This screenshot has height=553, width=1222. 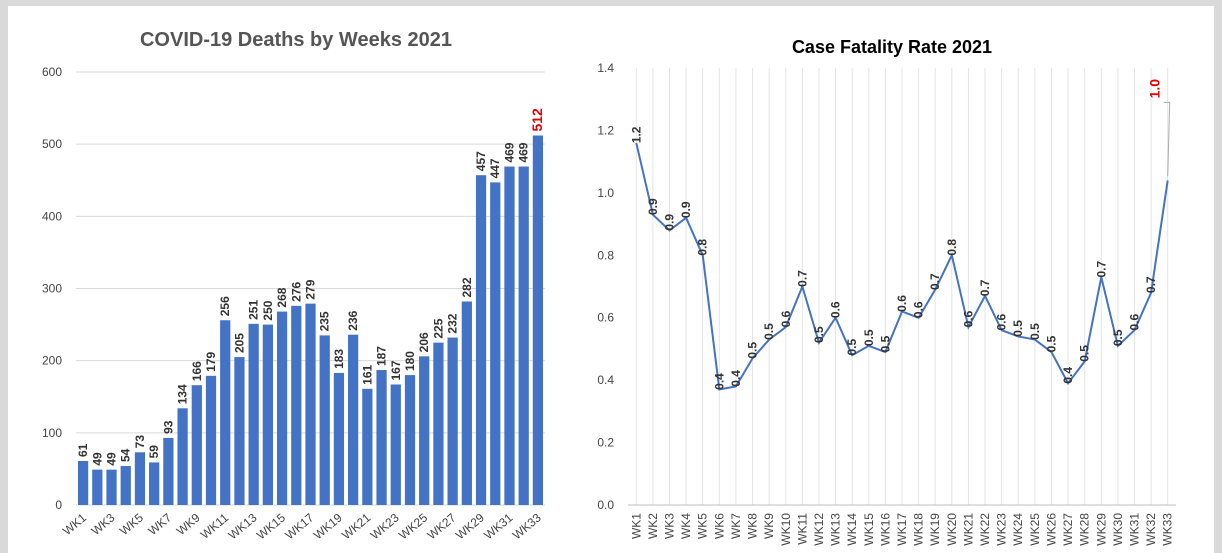 What do you see at coordinates (52, 72) in the screenshot?
I see `y-tick-label: 600` at bounding box center [52, 72].